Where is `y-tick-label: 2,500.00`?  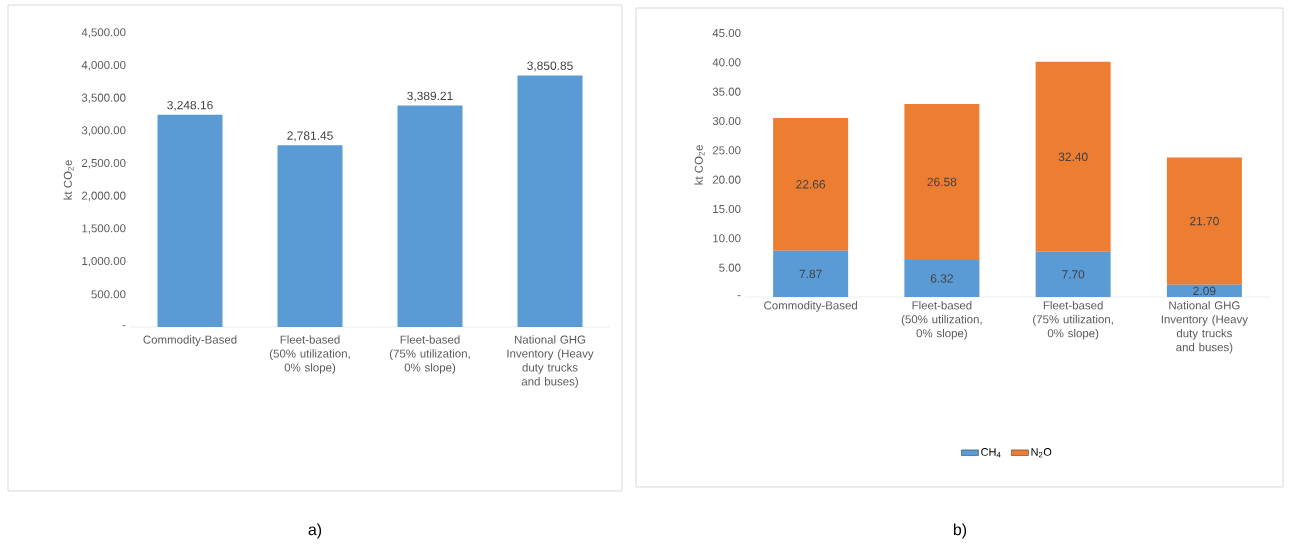
y-tick-label: 2,500.00 is located at coordinates (103, 163).